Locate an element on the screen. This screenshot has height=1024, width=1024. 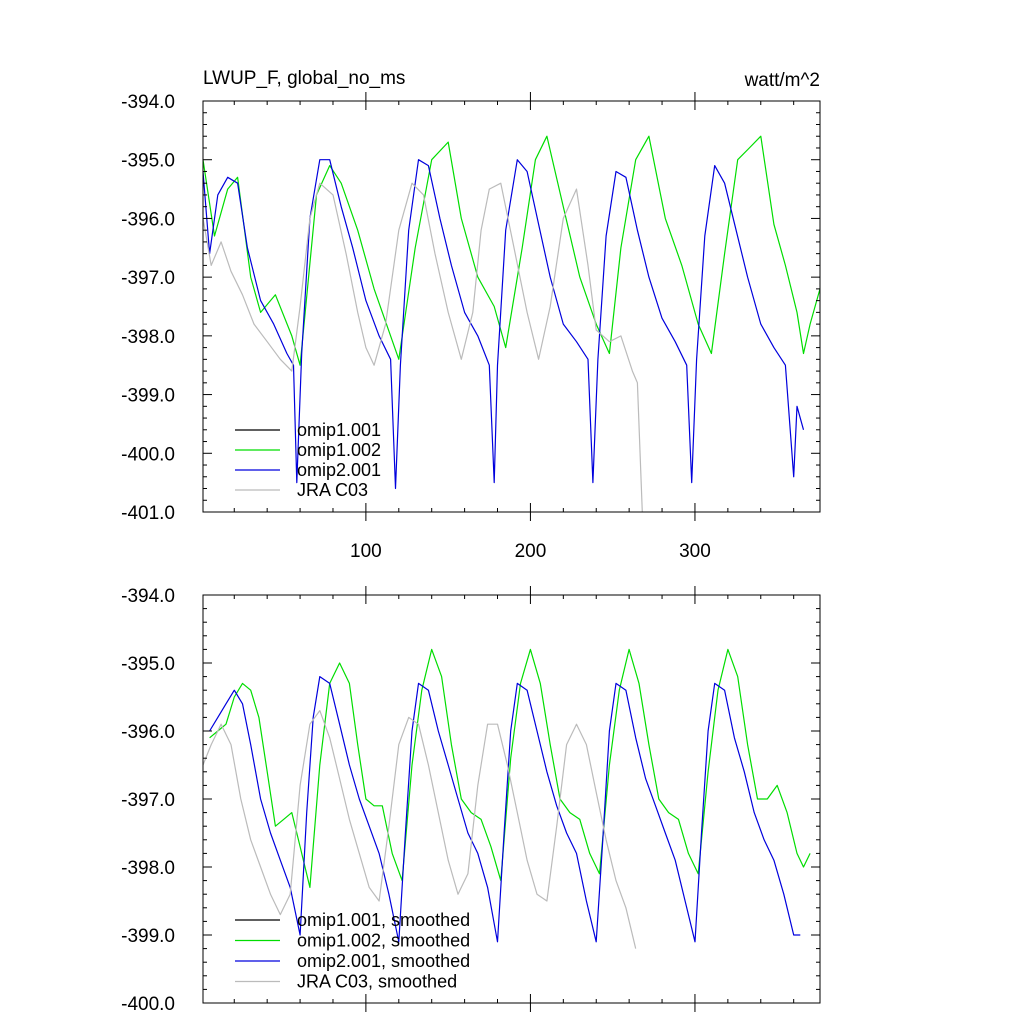
legend-label: omip1.002 is located at coordinates (339, 450).